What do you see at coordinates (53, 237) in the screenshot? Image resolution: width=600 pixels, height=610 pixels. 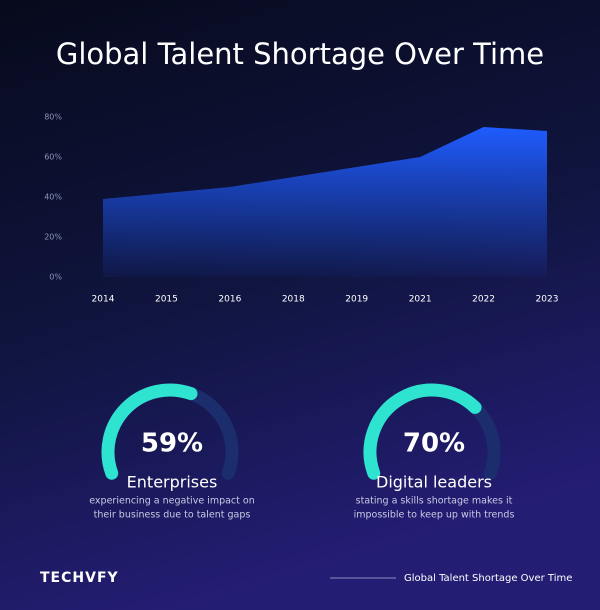 I see `y-tick-label: 20%` at bounding box center [53, 237].